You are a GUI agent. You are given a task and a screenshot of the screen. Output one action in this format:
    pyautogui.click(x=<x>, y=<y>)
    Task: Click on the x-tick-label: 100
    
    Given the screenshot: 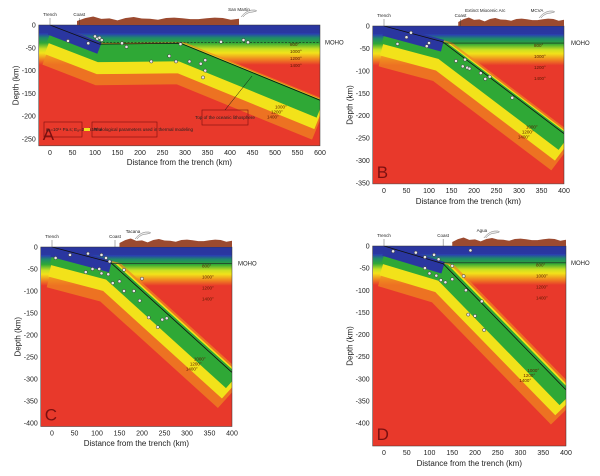 What is the action you would take?
    pyautogui.click(x=95, y=153)
    